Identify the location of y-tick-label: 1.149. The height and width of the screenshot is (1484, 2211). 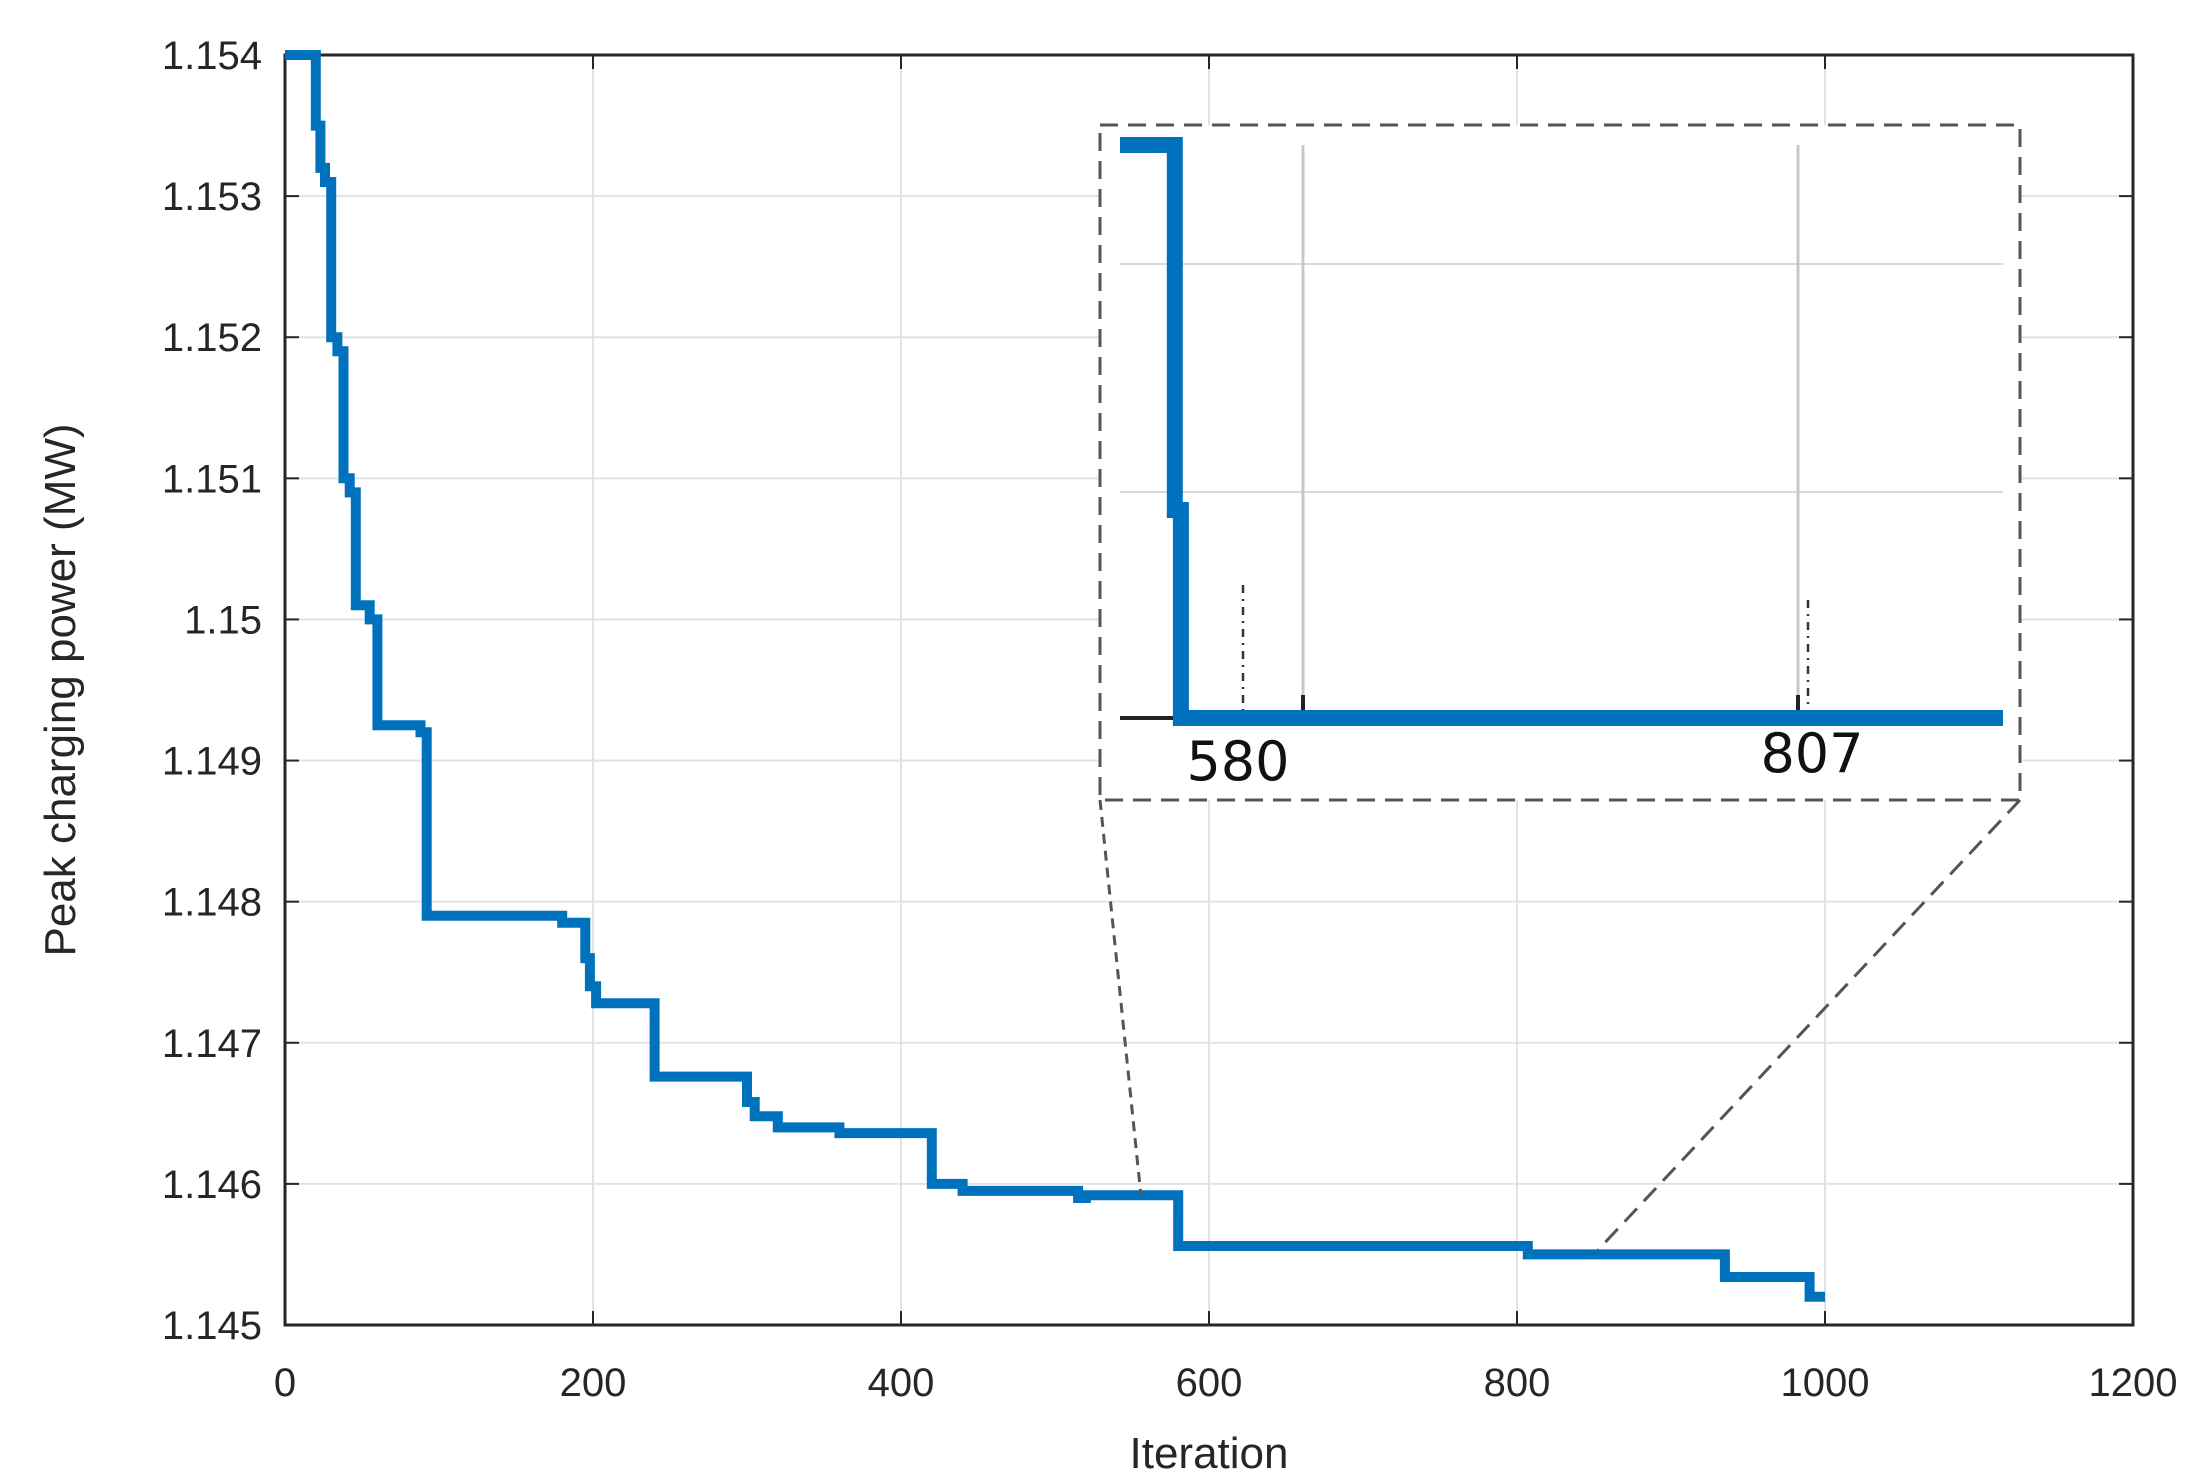
(212, 762).